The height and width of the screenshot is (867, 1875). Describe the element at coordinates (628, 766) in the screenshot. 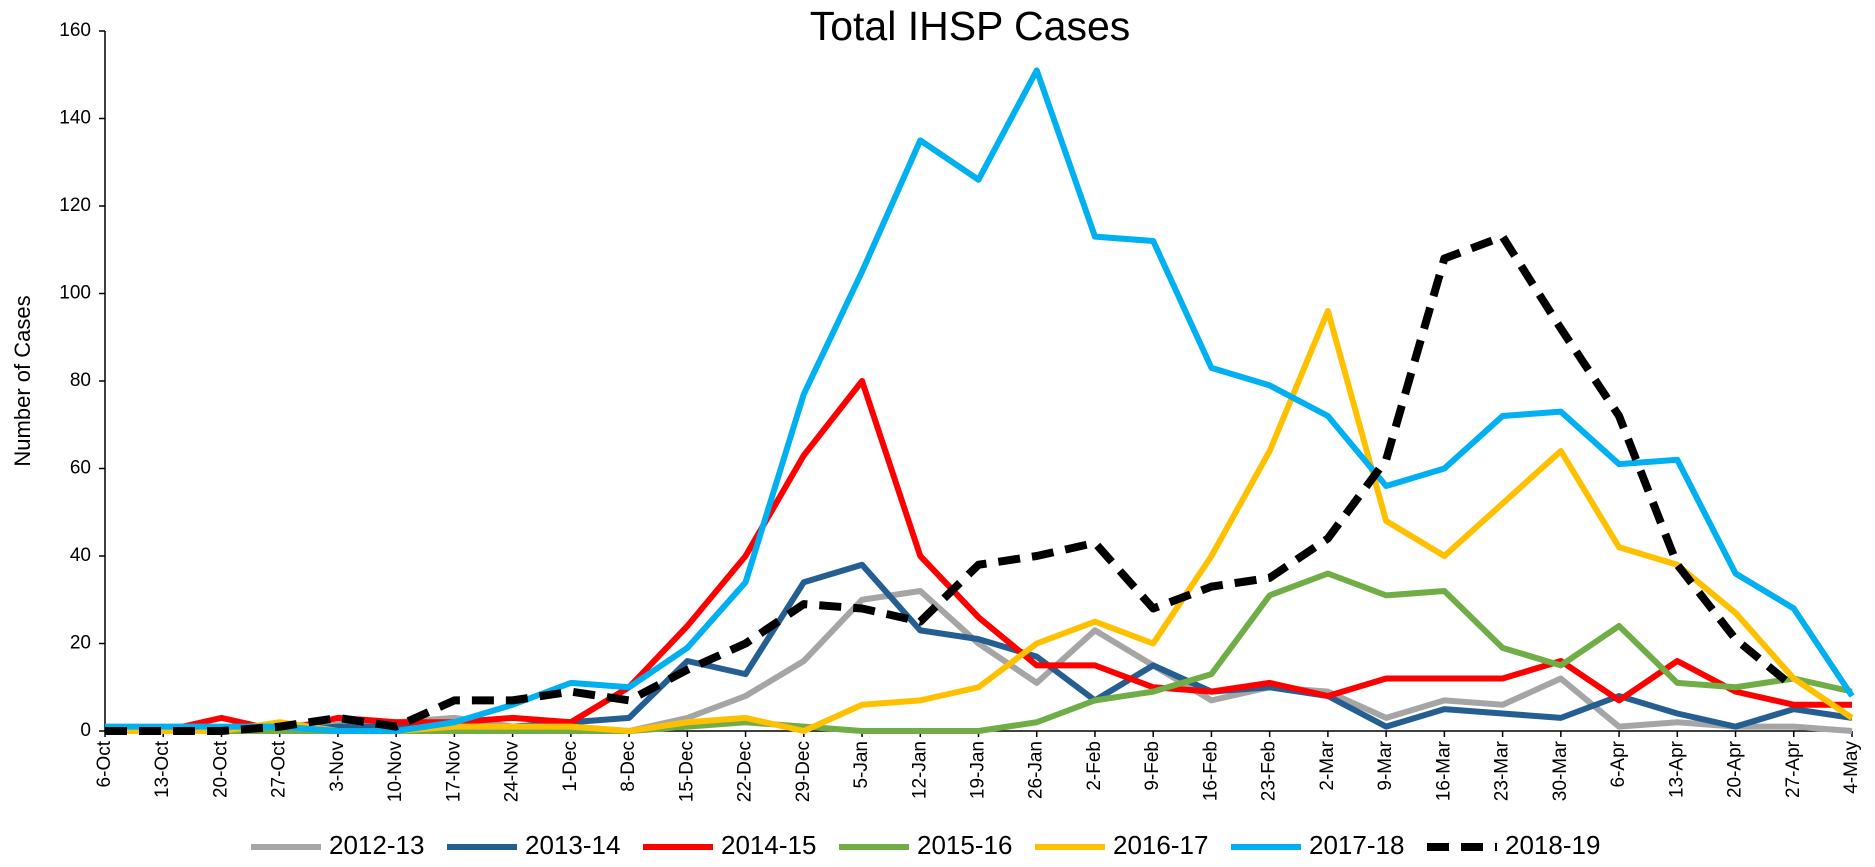

I see `x-tick-label: 8-Dec` at that location.